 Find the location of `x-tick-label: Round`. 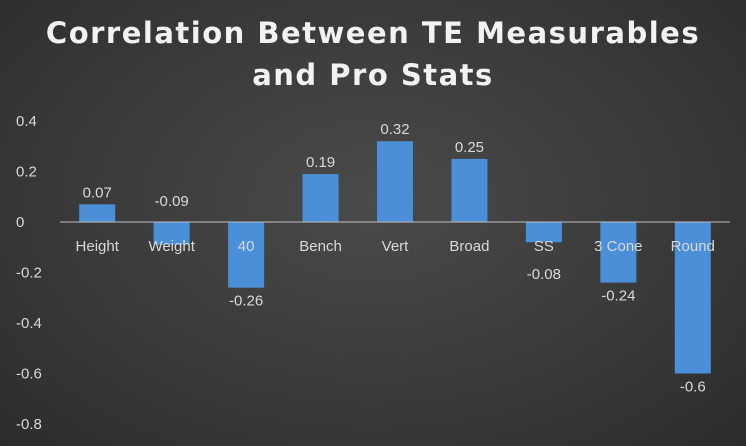

x-tick-label: Round is located at coordinates (693, 246).